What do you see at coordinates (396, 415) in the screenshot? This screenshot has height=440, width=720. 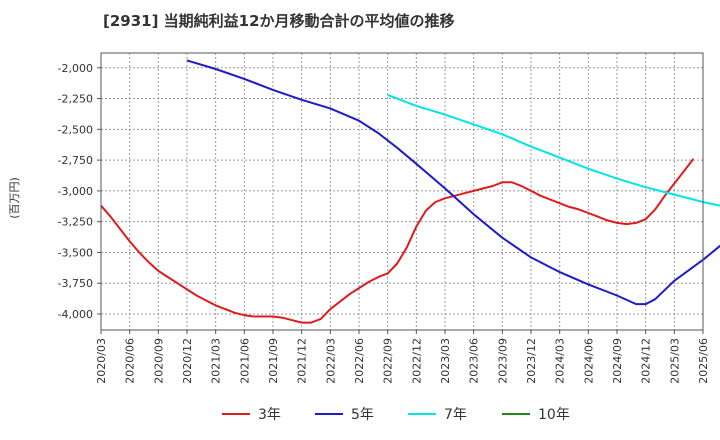 I see `legend: 3年 5年 7年 10年` at bounding box center [396, 415].